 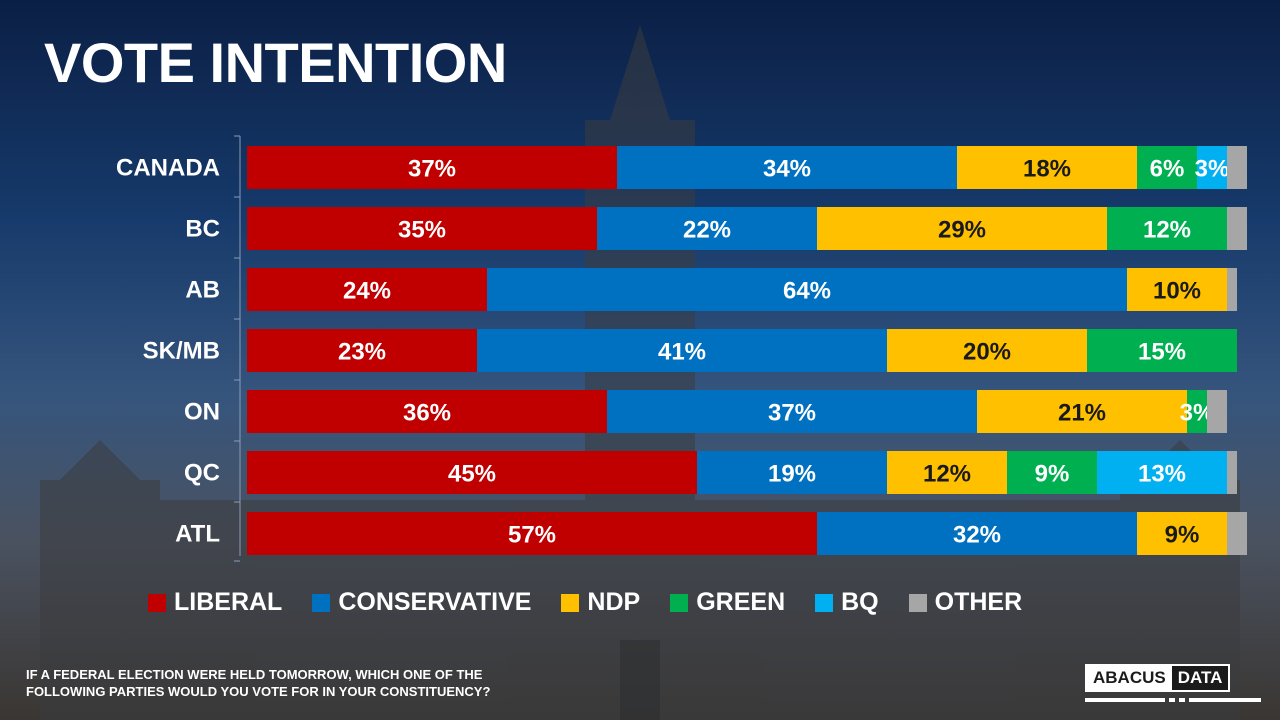 I want to click on data-label: 34%, so click(x=787, y=169).